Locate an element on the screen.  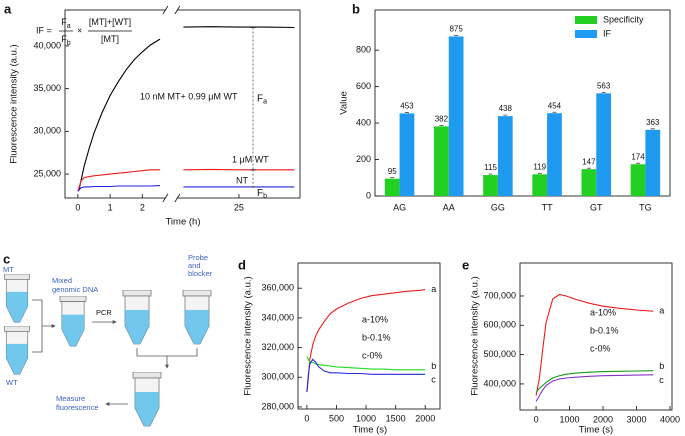
bracket-subscript: b is located at coordinates (265, 196).